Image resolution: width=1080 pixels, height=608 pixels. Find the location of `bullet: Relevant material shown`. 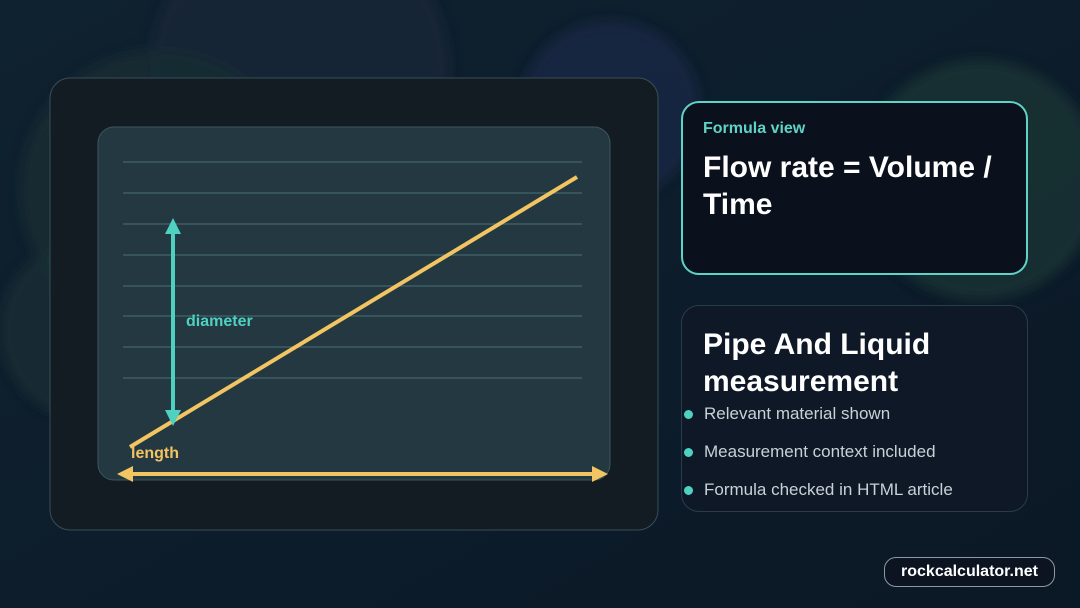

bullet: Relevant material shown is located at coordinates (787, 413).